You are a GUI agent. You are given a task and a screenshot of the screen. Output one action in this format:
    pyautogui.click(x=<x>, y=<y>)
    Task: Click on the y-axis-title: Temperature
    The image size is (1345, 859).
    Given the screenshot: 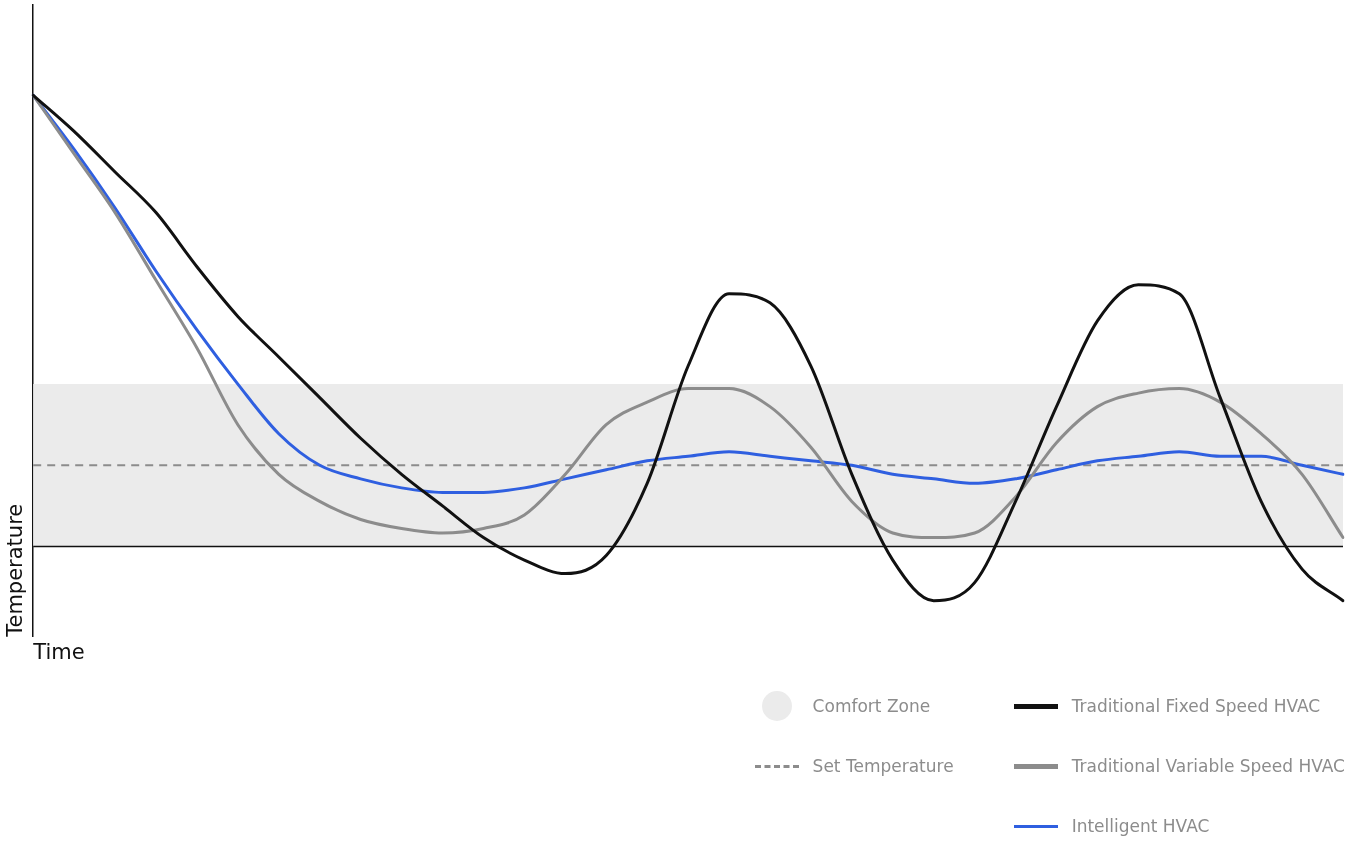 What is the action you would take?
    pyautogui.click(x=15, y=570)
    